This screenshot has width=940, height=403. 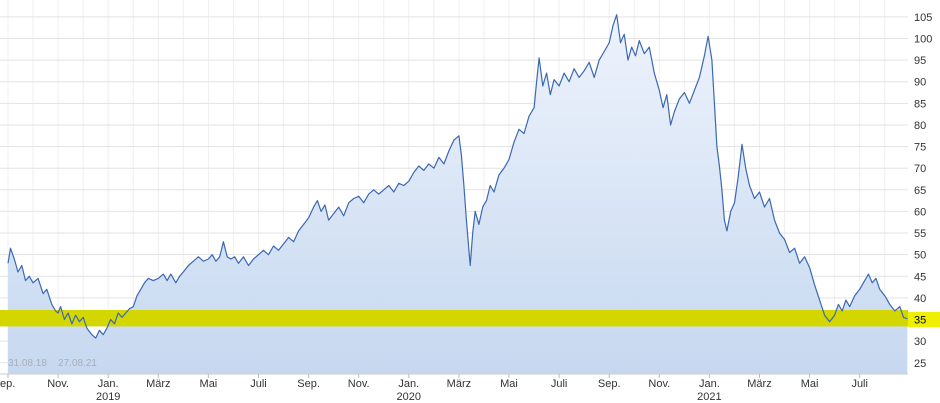 What do you see at coordinates (920, 212) in the screenshot?
I see `svg-text: 60` at bounding box center [920, 212].